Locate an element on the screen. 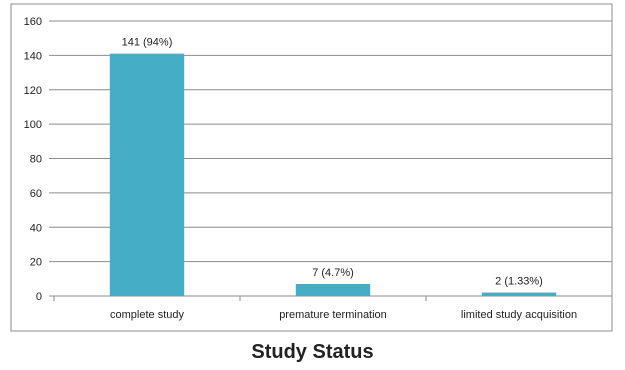 Image resolution: width=625 pixels, height=370 pixels. chart-title: Study Status is located at coordinates (312, 352).